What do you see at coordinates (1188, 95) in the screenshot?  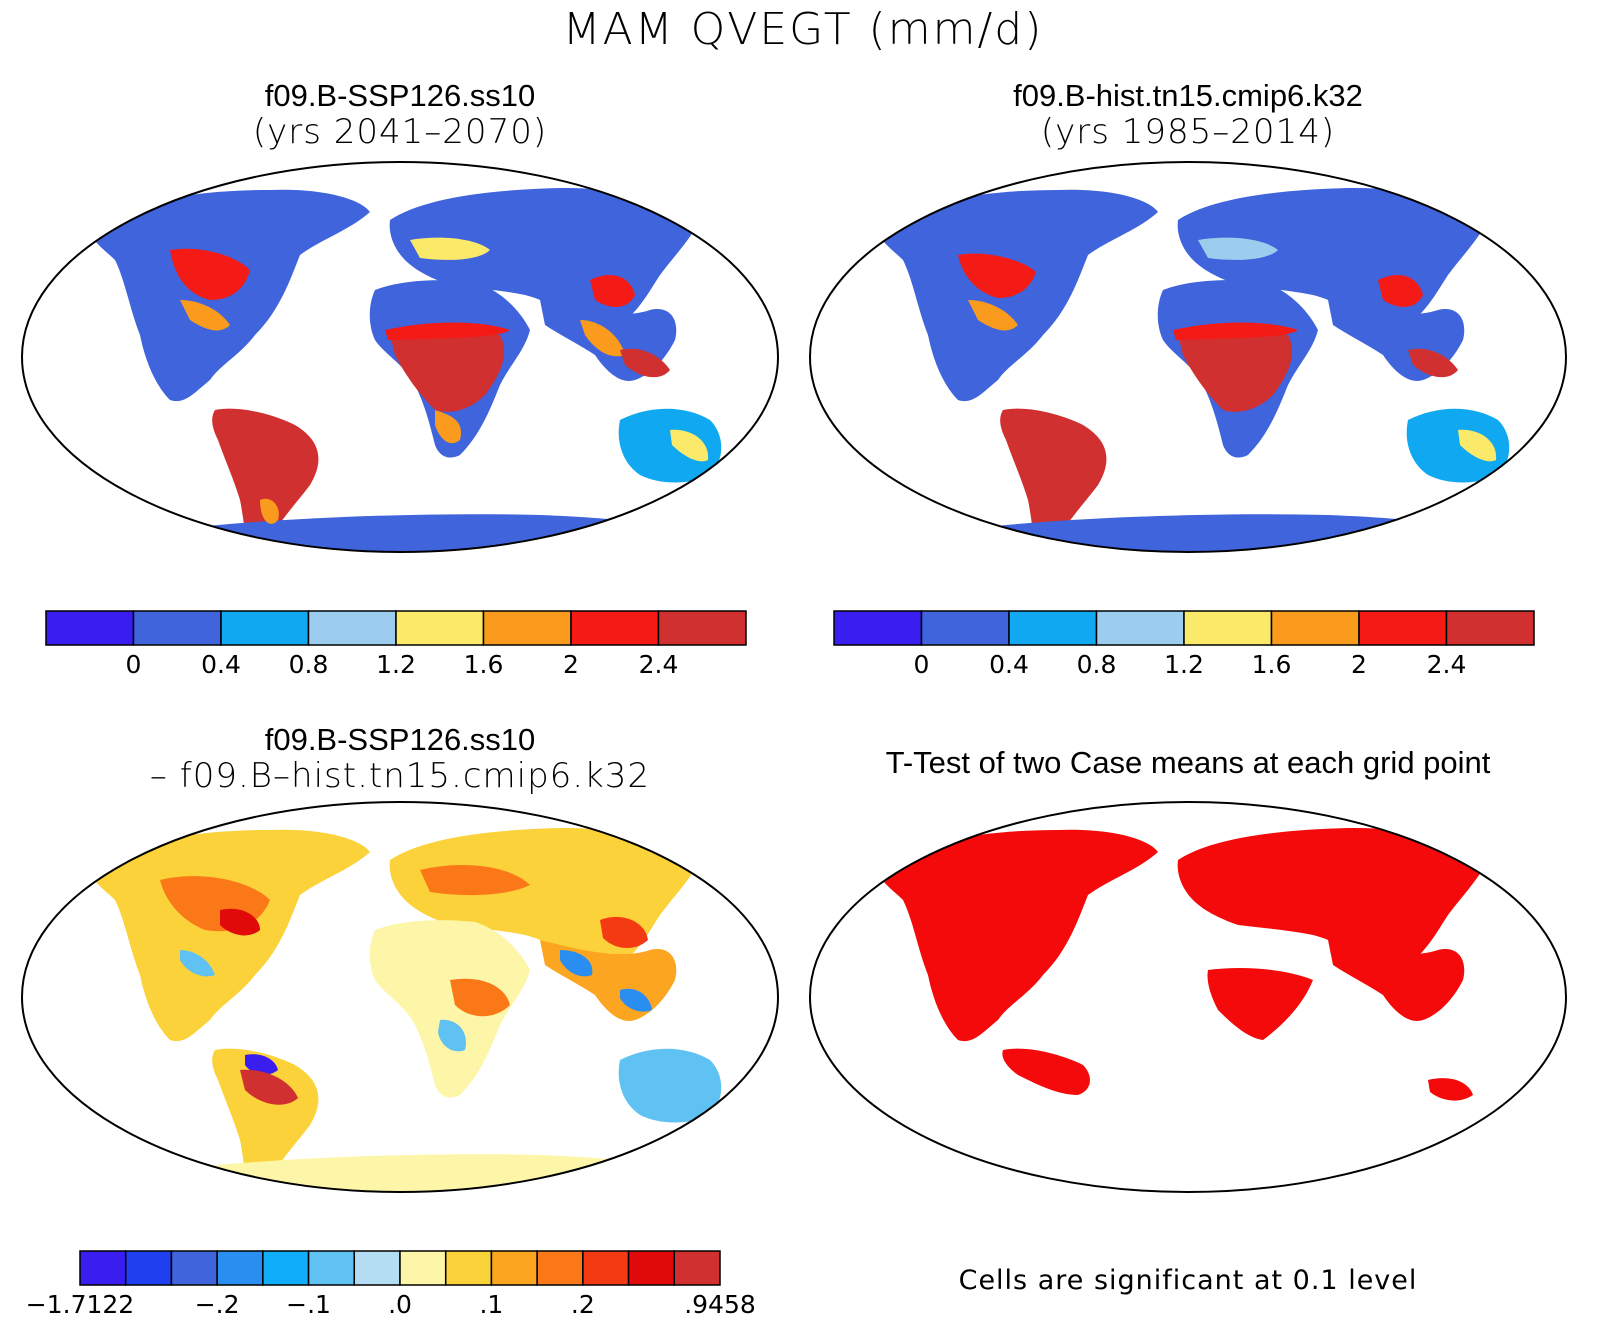 I see `panel2-title: f09.B-hist.tn15.cmip6.k32` at bounding box center [1188, 95].